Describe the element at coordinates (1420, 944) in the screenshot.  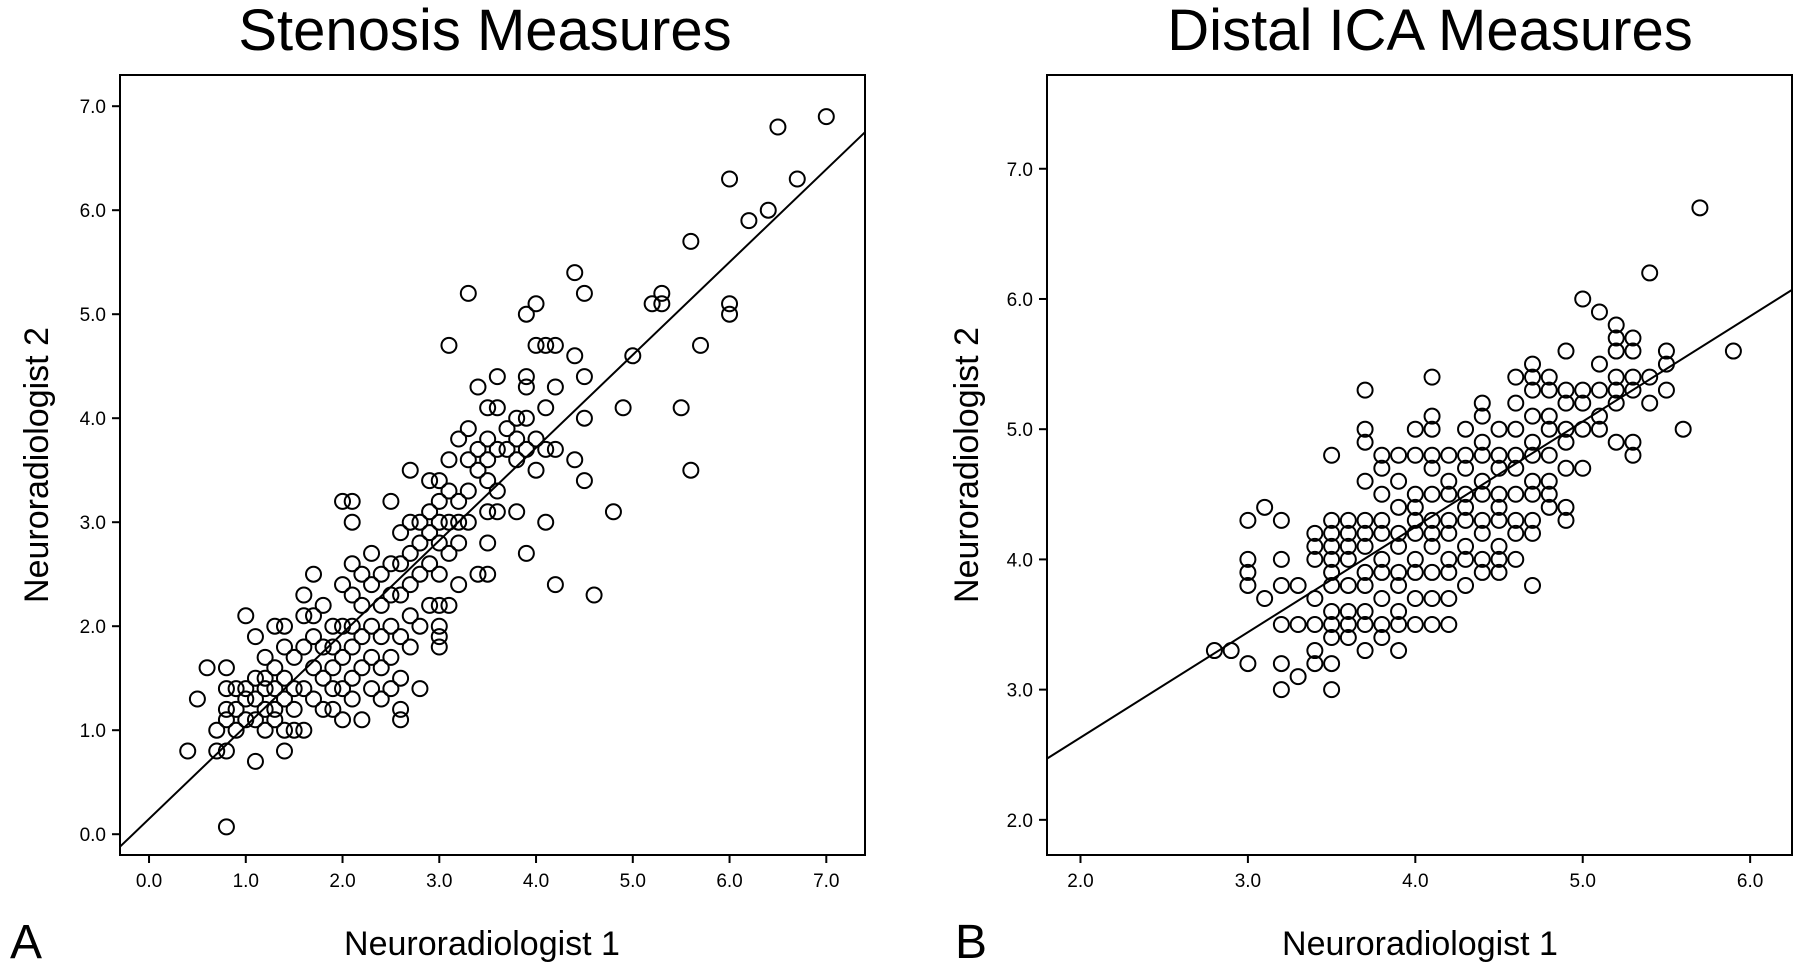
I see `panel-b-x-axis-label: Neuroradiologist 1` at that location.